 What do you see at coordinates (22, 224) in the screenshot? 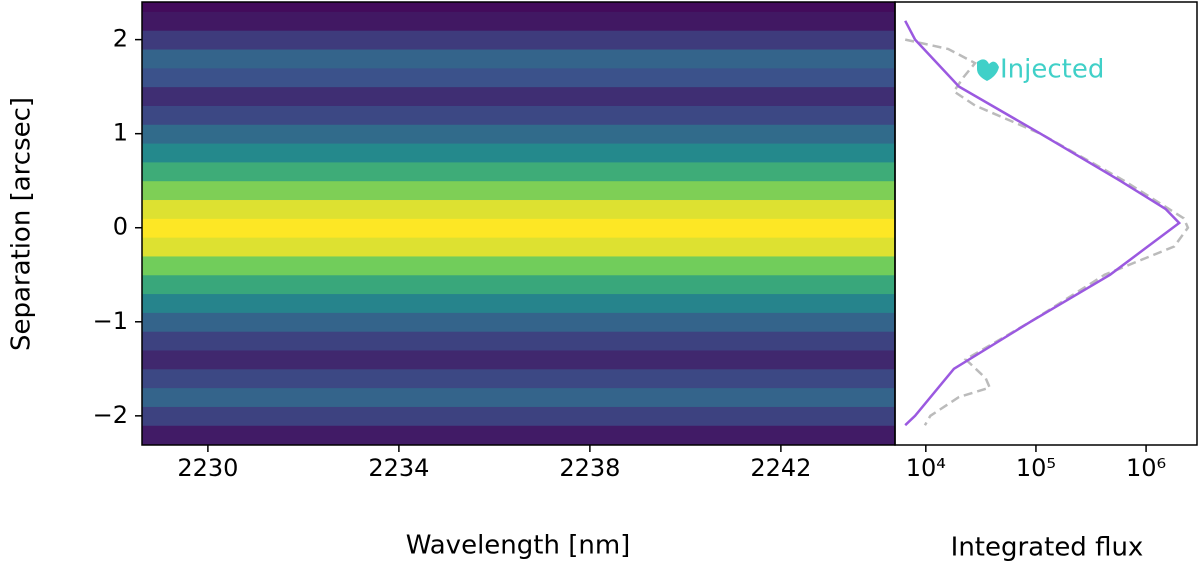
I see `y-axis-label: Separation [arcsec]` at bounding box center [22, 224].